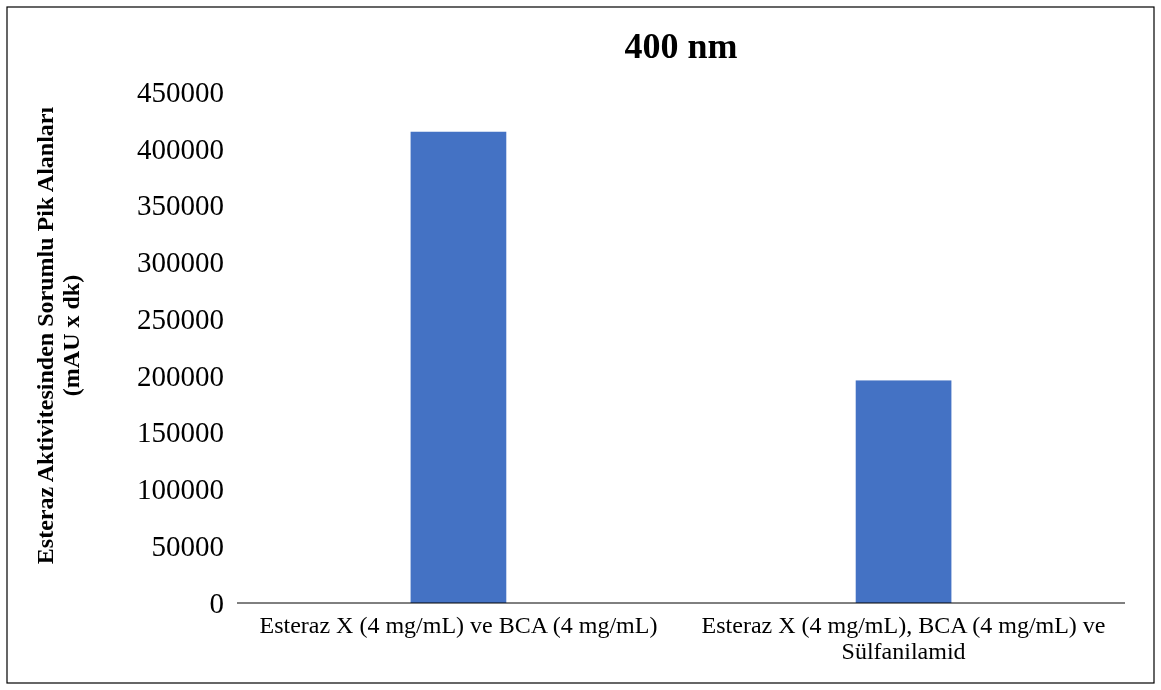 The height and width of the screenshot is (690, 1161). I want to click on y-tick-label: 0, so click(216, 602).